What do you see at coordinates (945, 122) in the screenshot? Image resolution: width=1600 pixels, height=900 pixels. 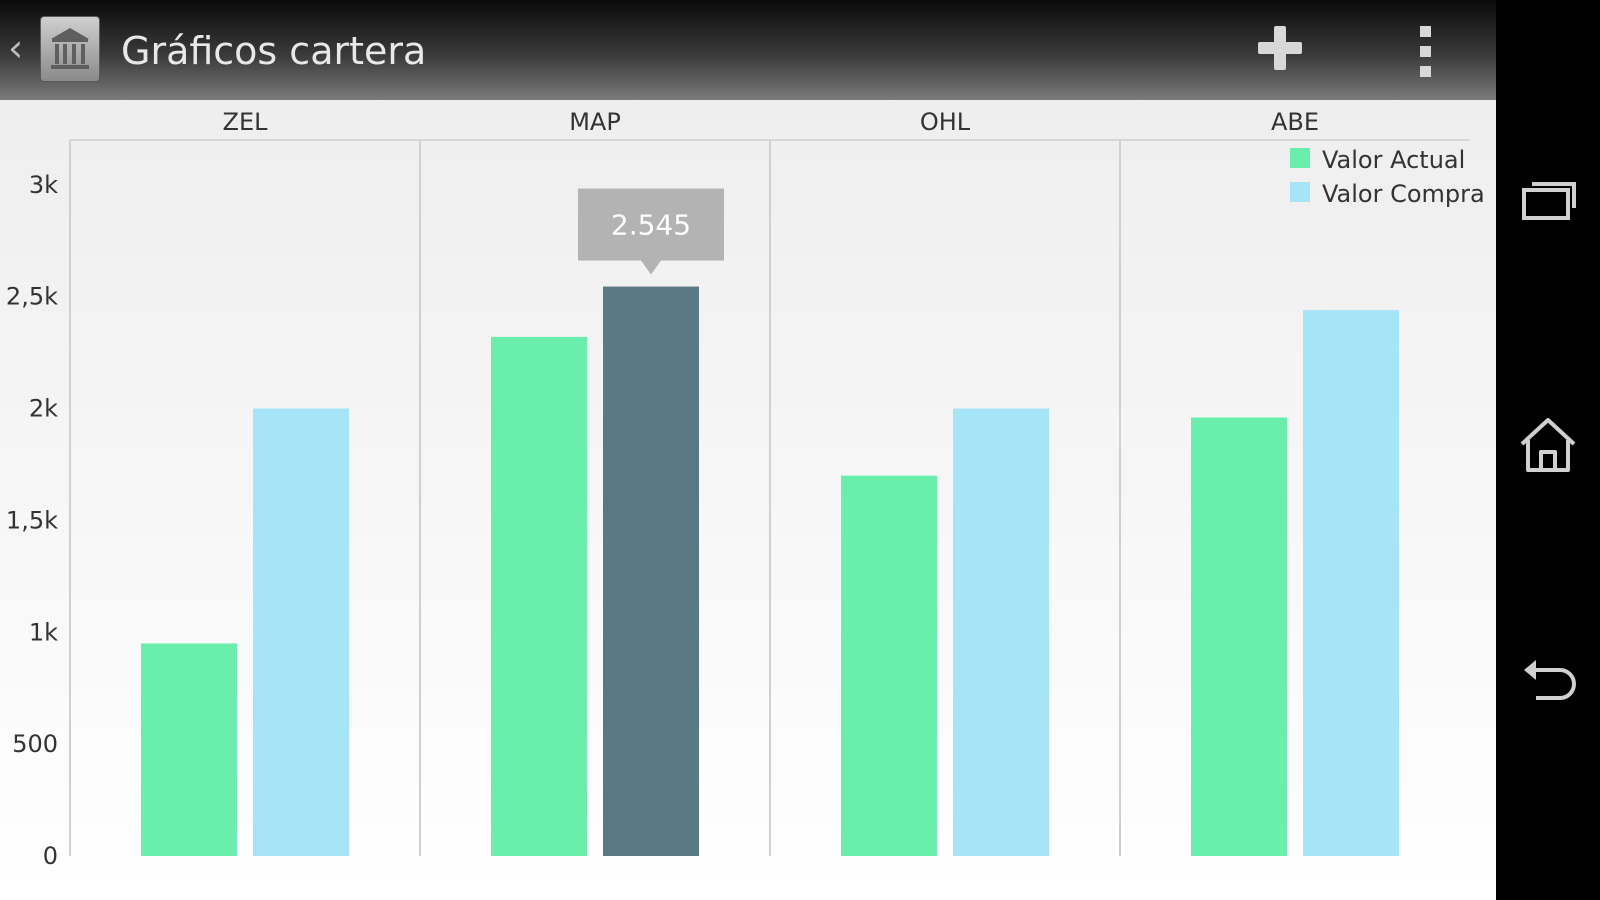 I see `x-category-label: OHL` at bounding box center [945, 122].